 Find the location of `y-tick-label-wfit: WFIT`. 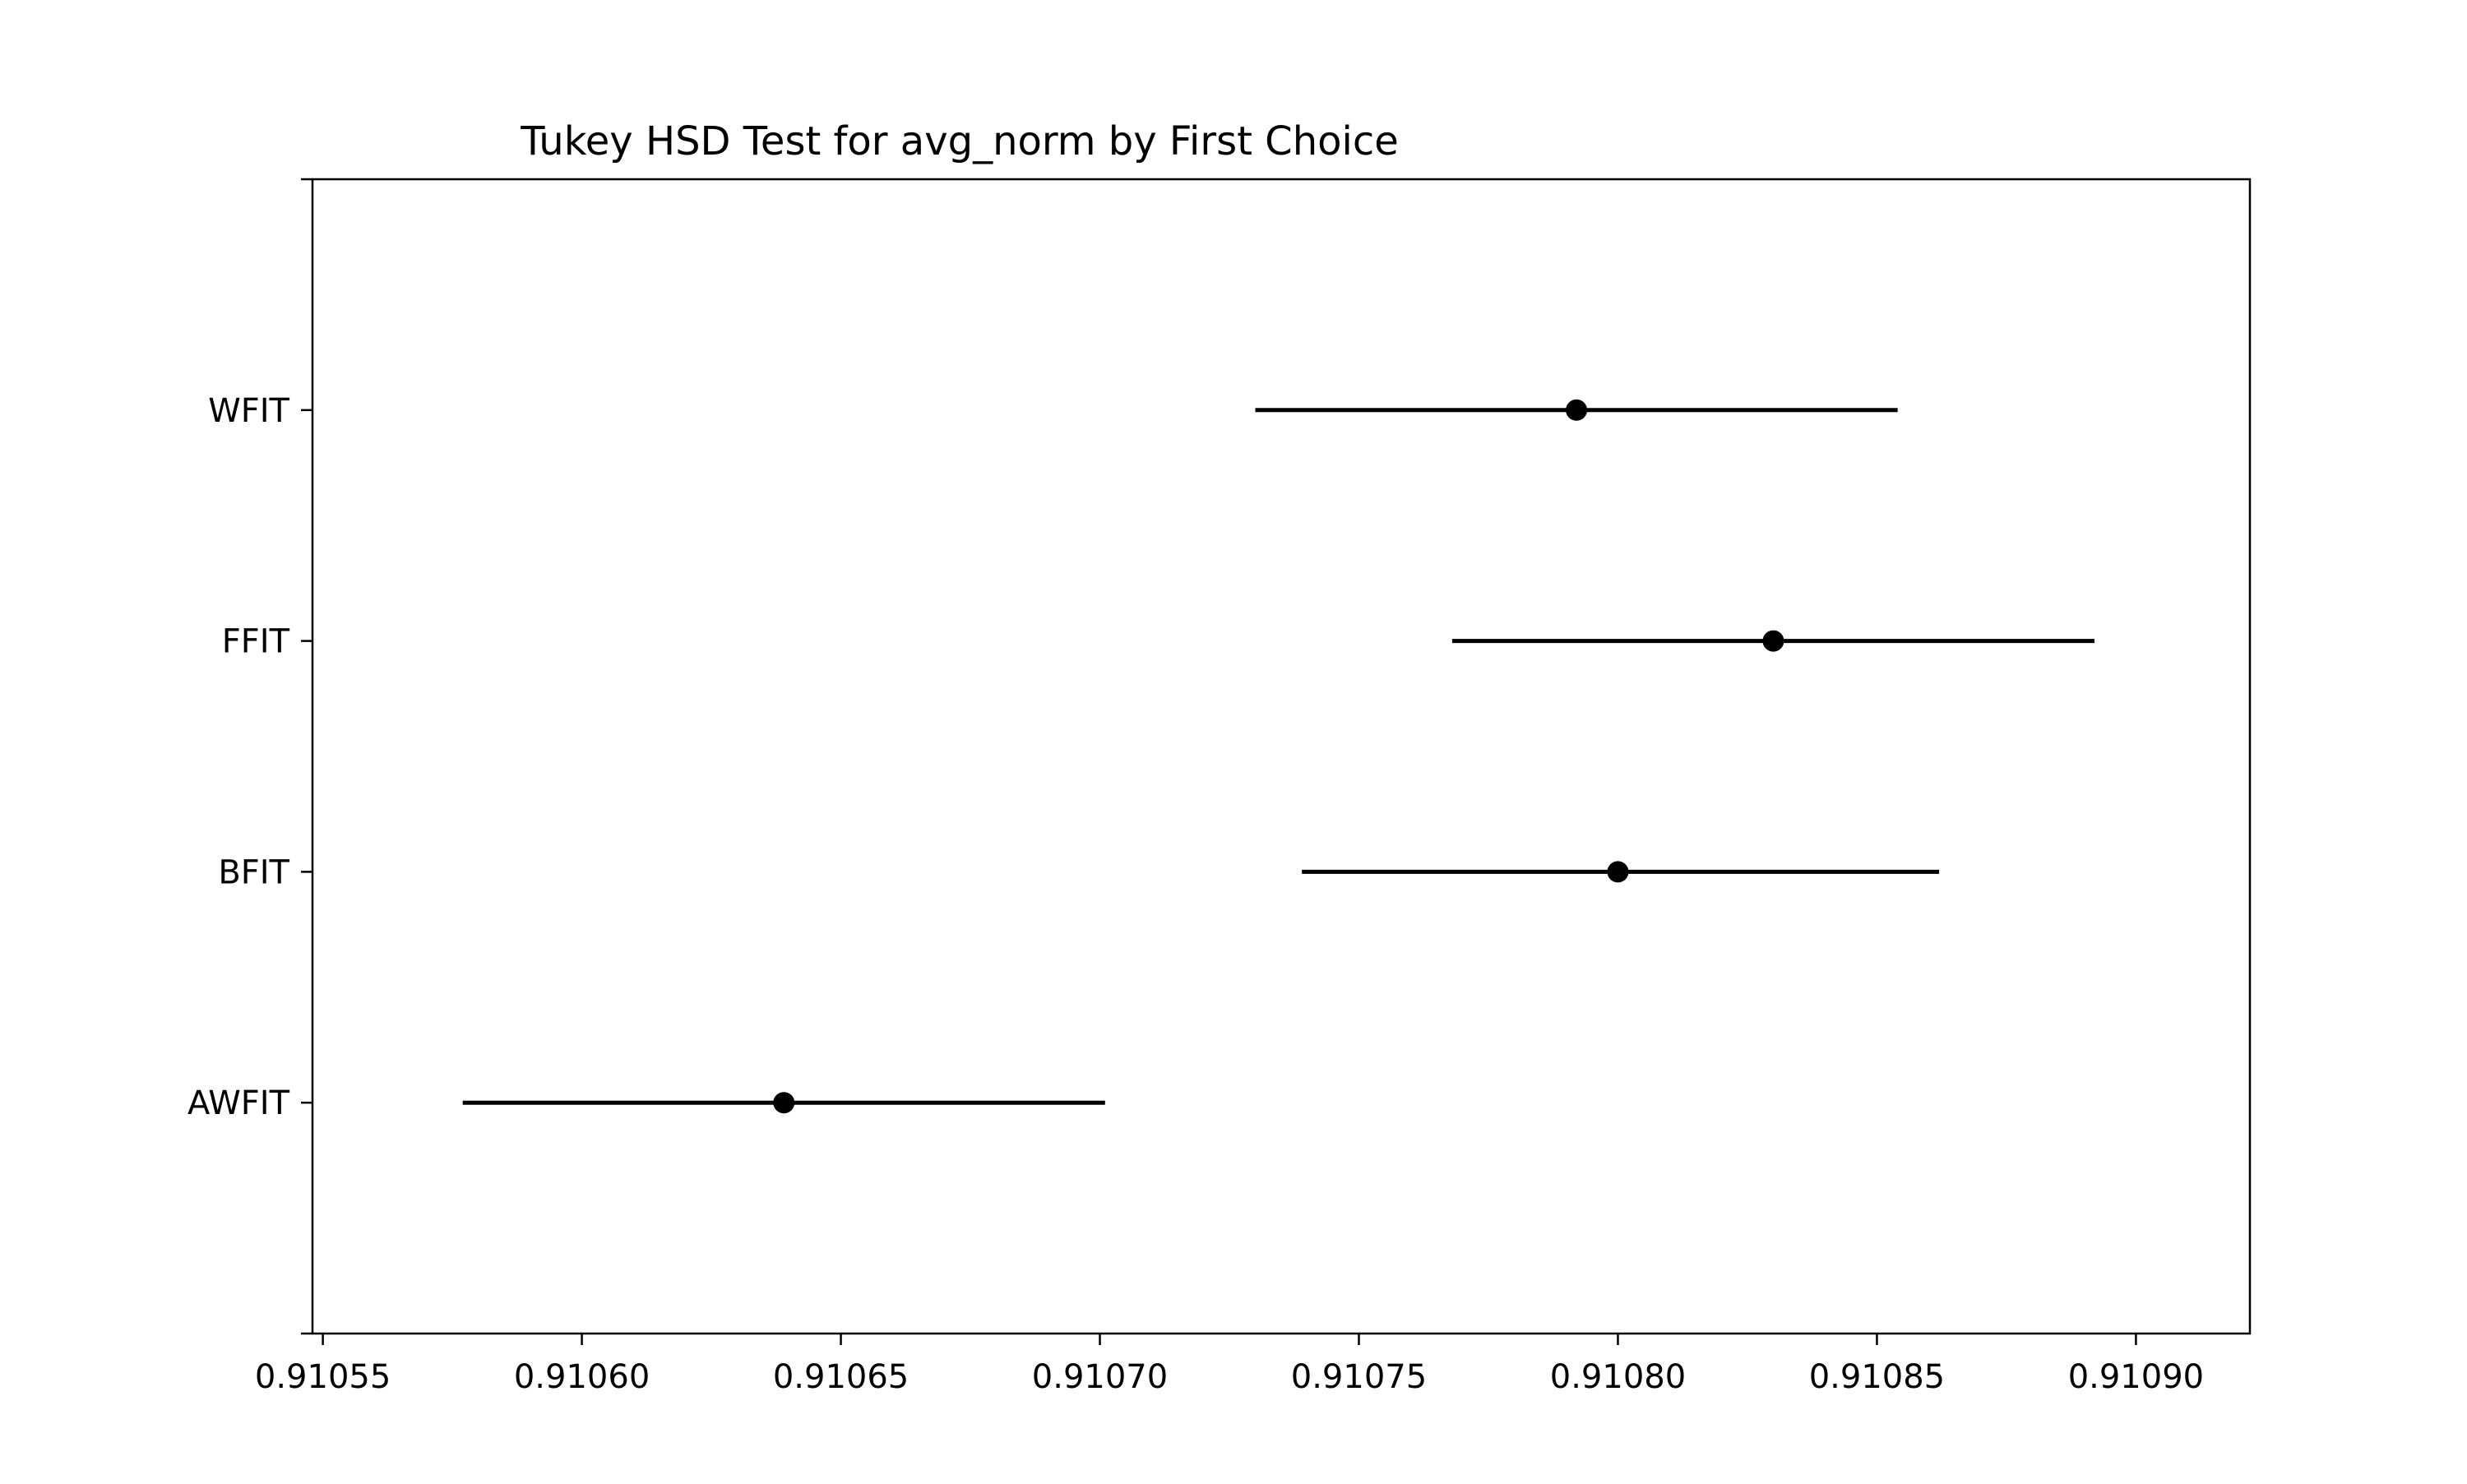

y-tick-label-wfit: WFIT is located at coordinates (249, 411).